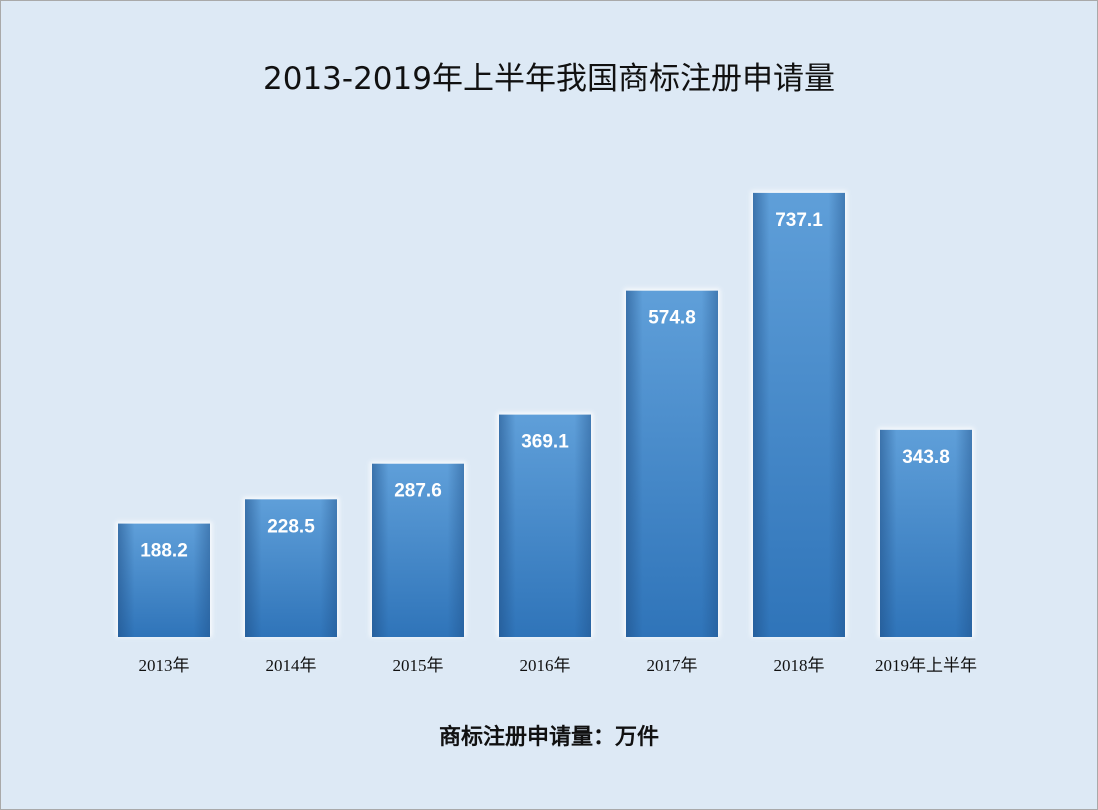  Describe the element at coordinates (164, 551) in the screenshot. I see `data-label: 188.2` at that location.